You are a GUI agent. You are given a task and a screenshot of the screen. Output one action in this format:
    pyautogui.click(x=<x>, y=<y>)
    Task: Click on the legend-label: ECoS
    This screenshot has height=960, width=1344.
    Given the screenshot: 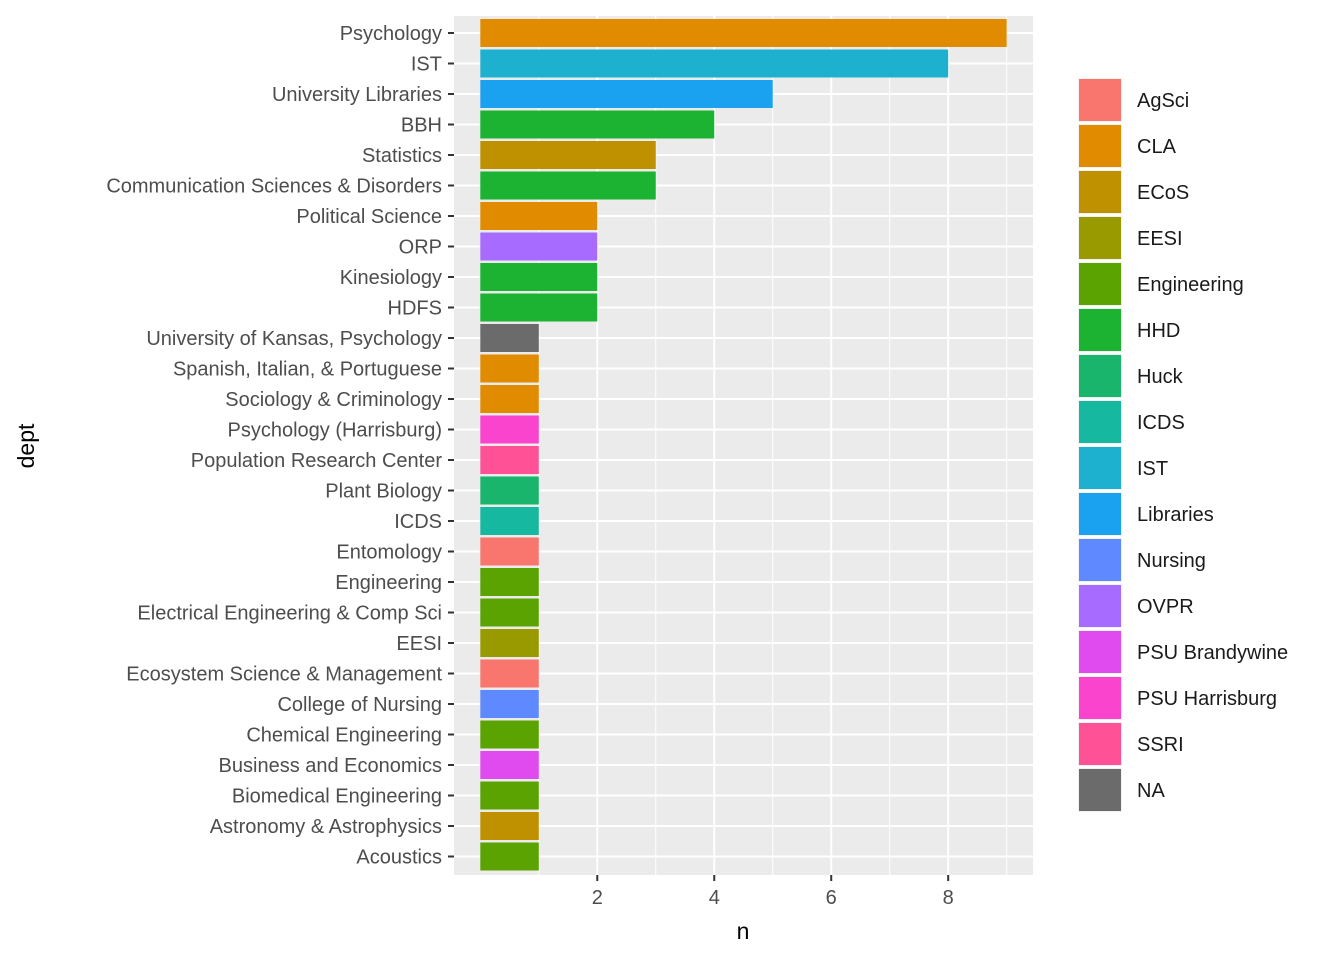 What is the action you would take?
    pyautogui.click(x=1163, y=193)
    